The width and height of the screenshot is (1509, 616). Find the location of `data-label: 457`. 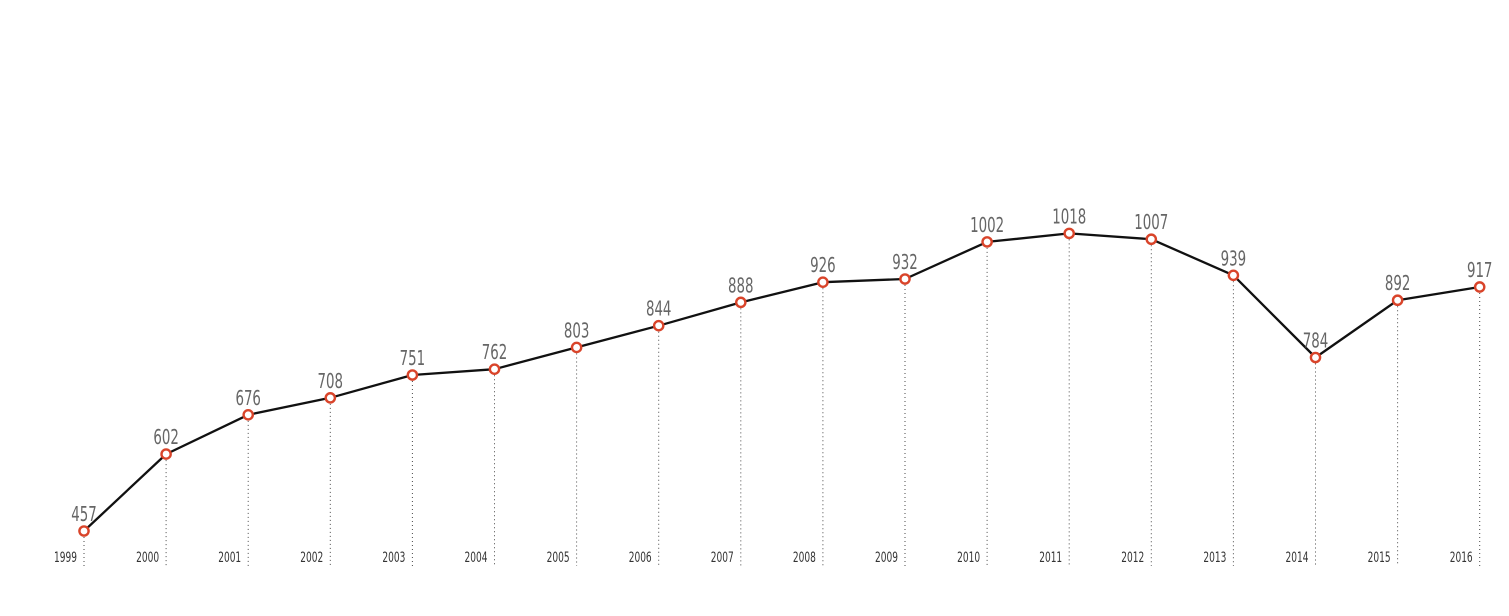

data-label: 457 is located at coordinates (84, 514).